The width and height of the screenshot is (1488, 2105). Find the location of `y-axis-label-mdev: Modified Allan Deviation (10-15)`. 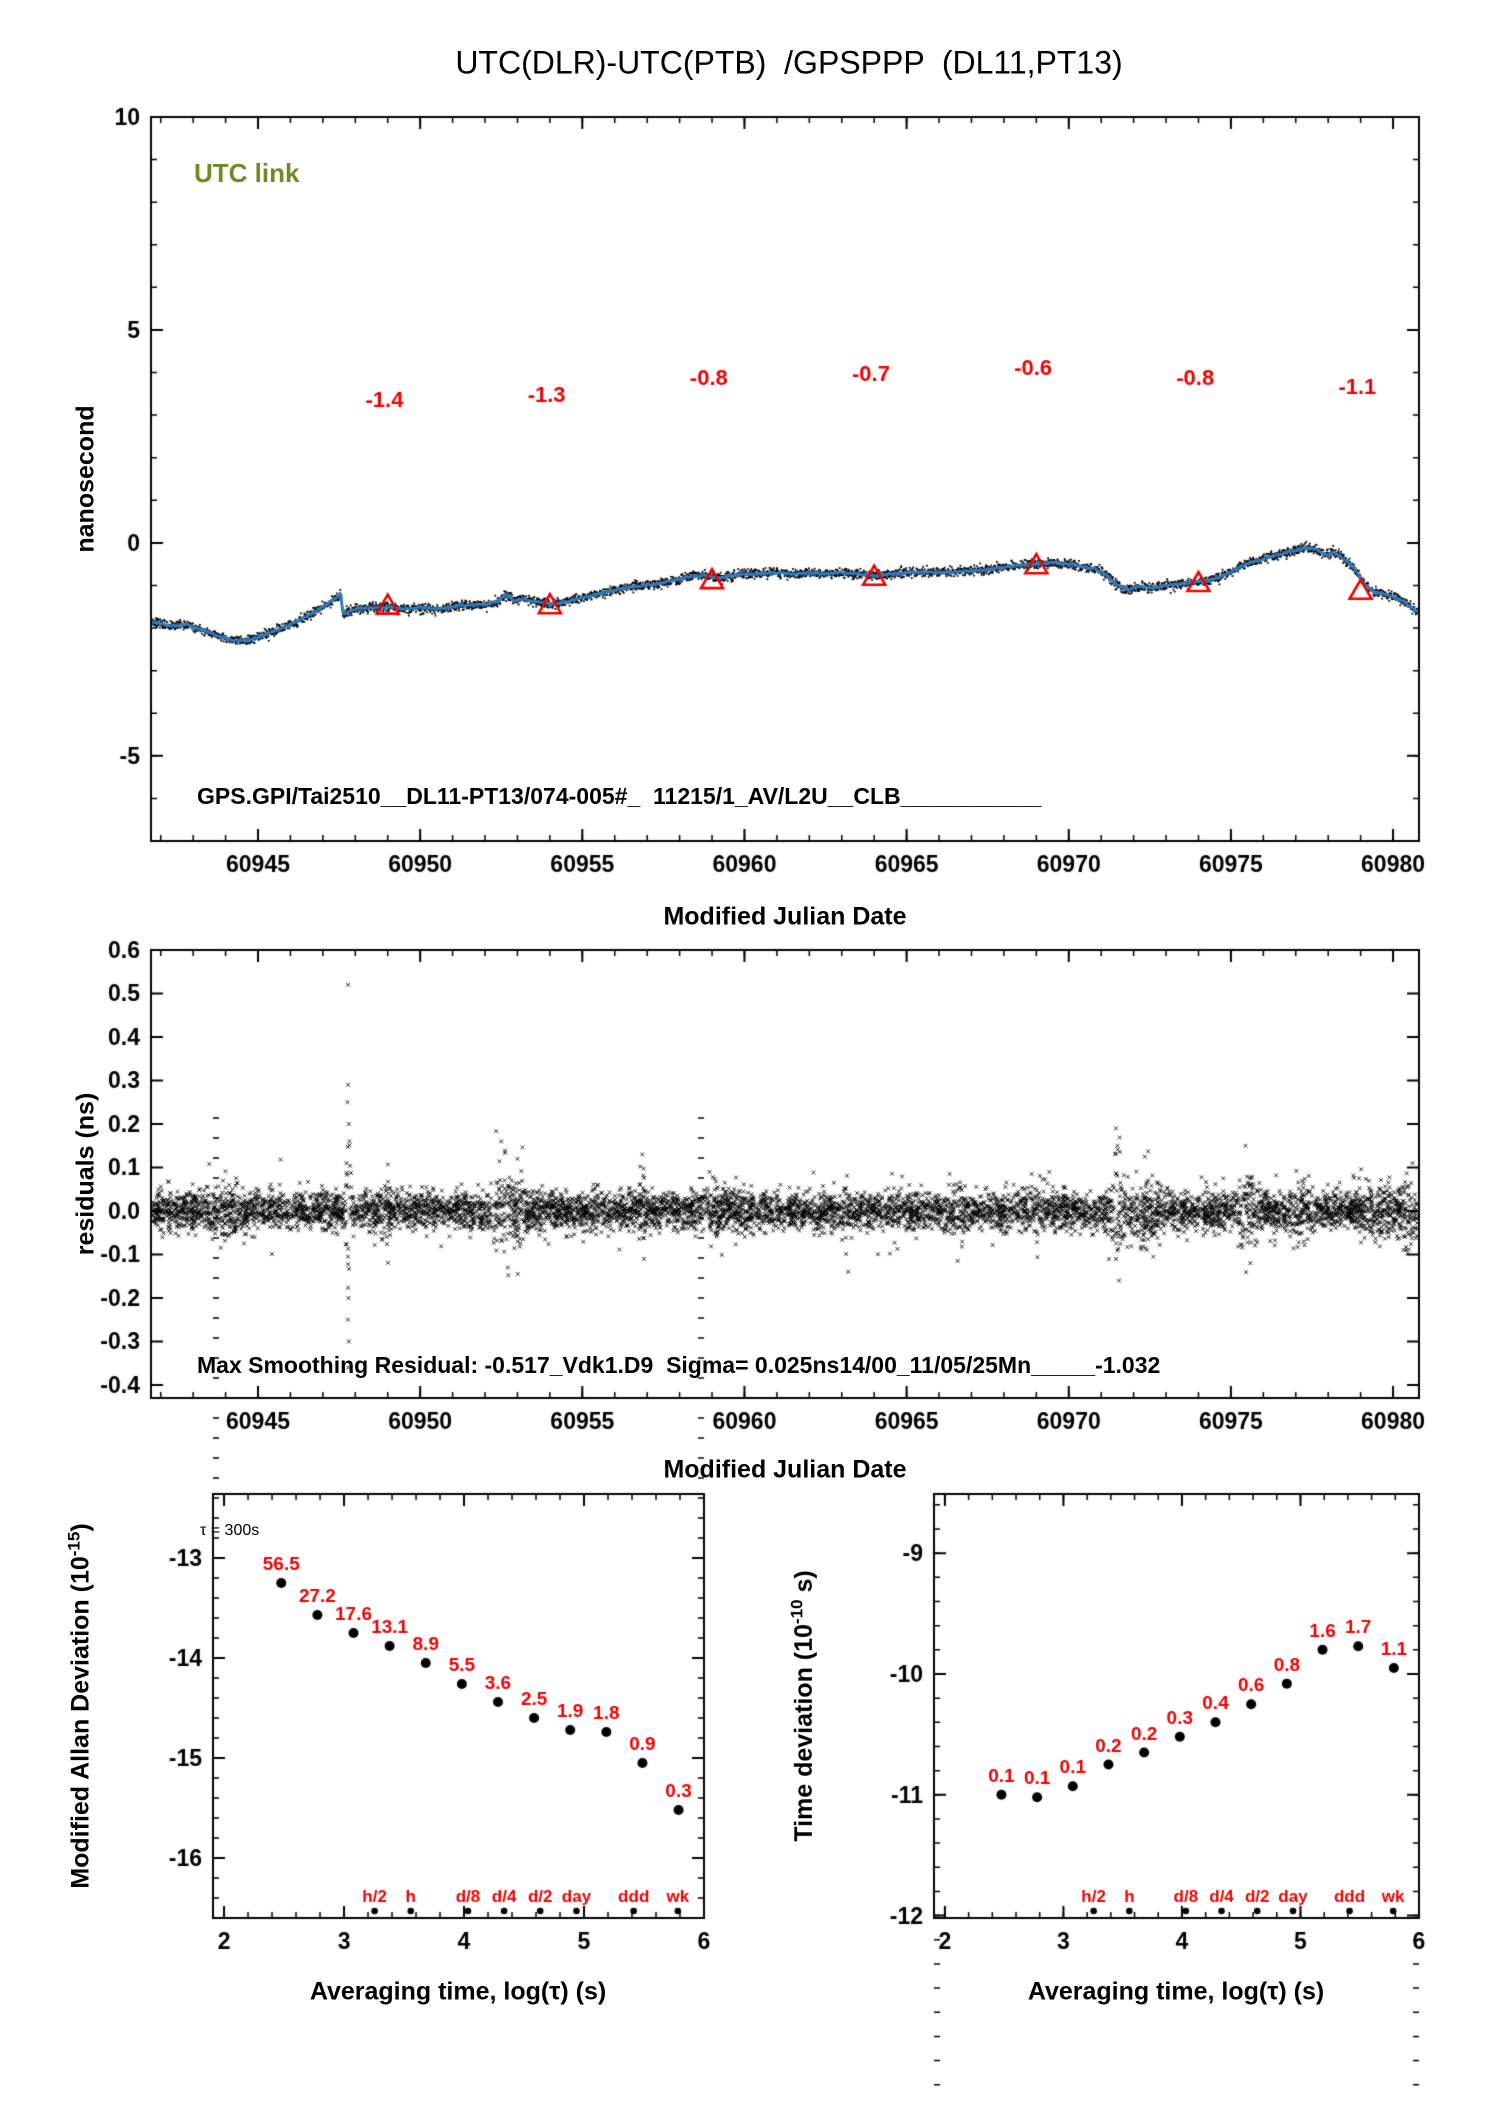

y-axis-label-mdev: Modified Allan Deviation (10-15) is located at coordinates (79, 1705).